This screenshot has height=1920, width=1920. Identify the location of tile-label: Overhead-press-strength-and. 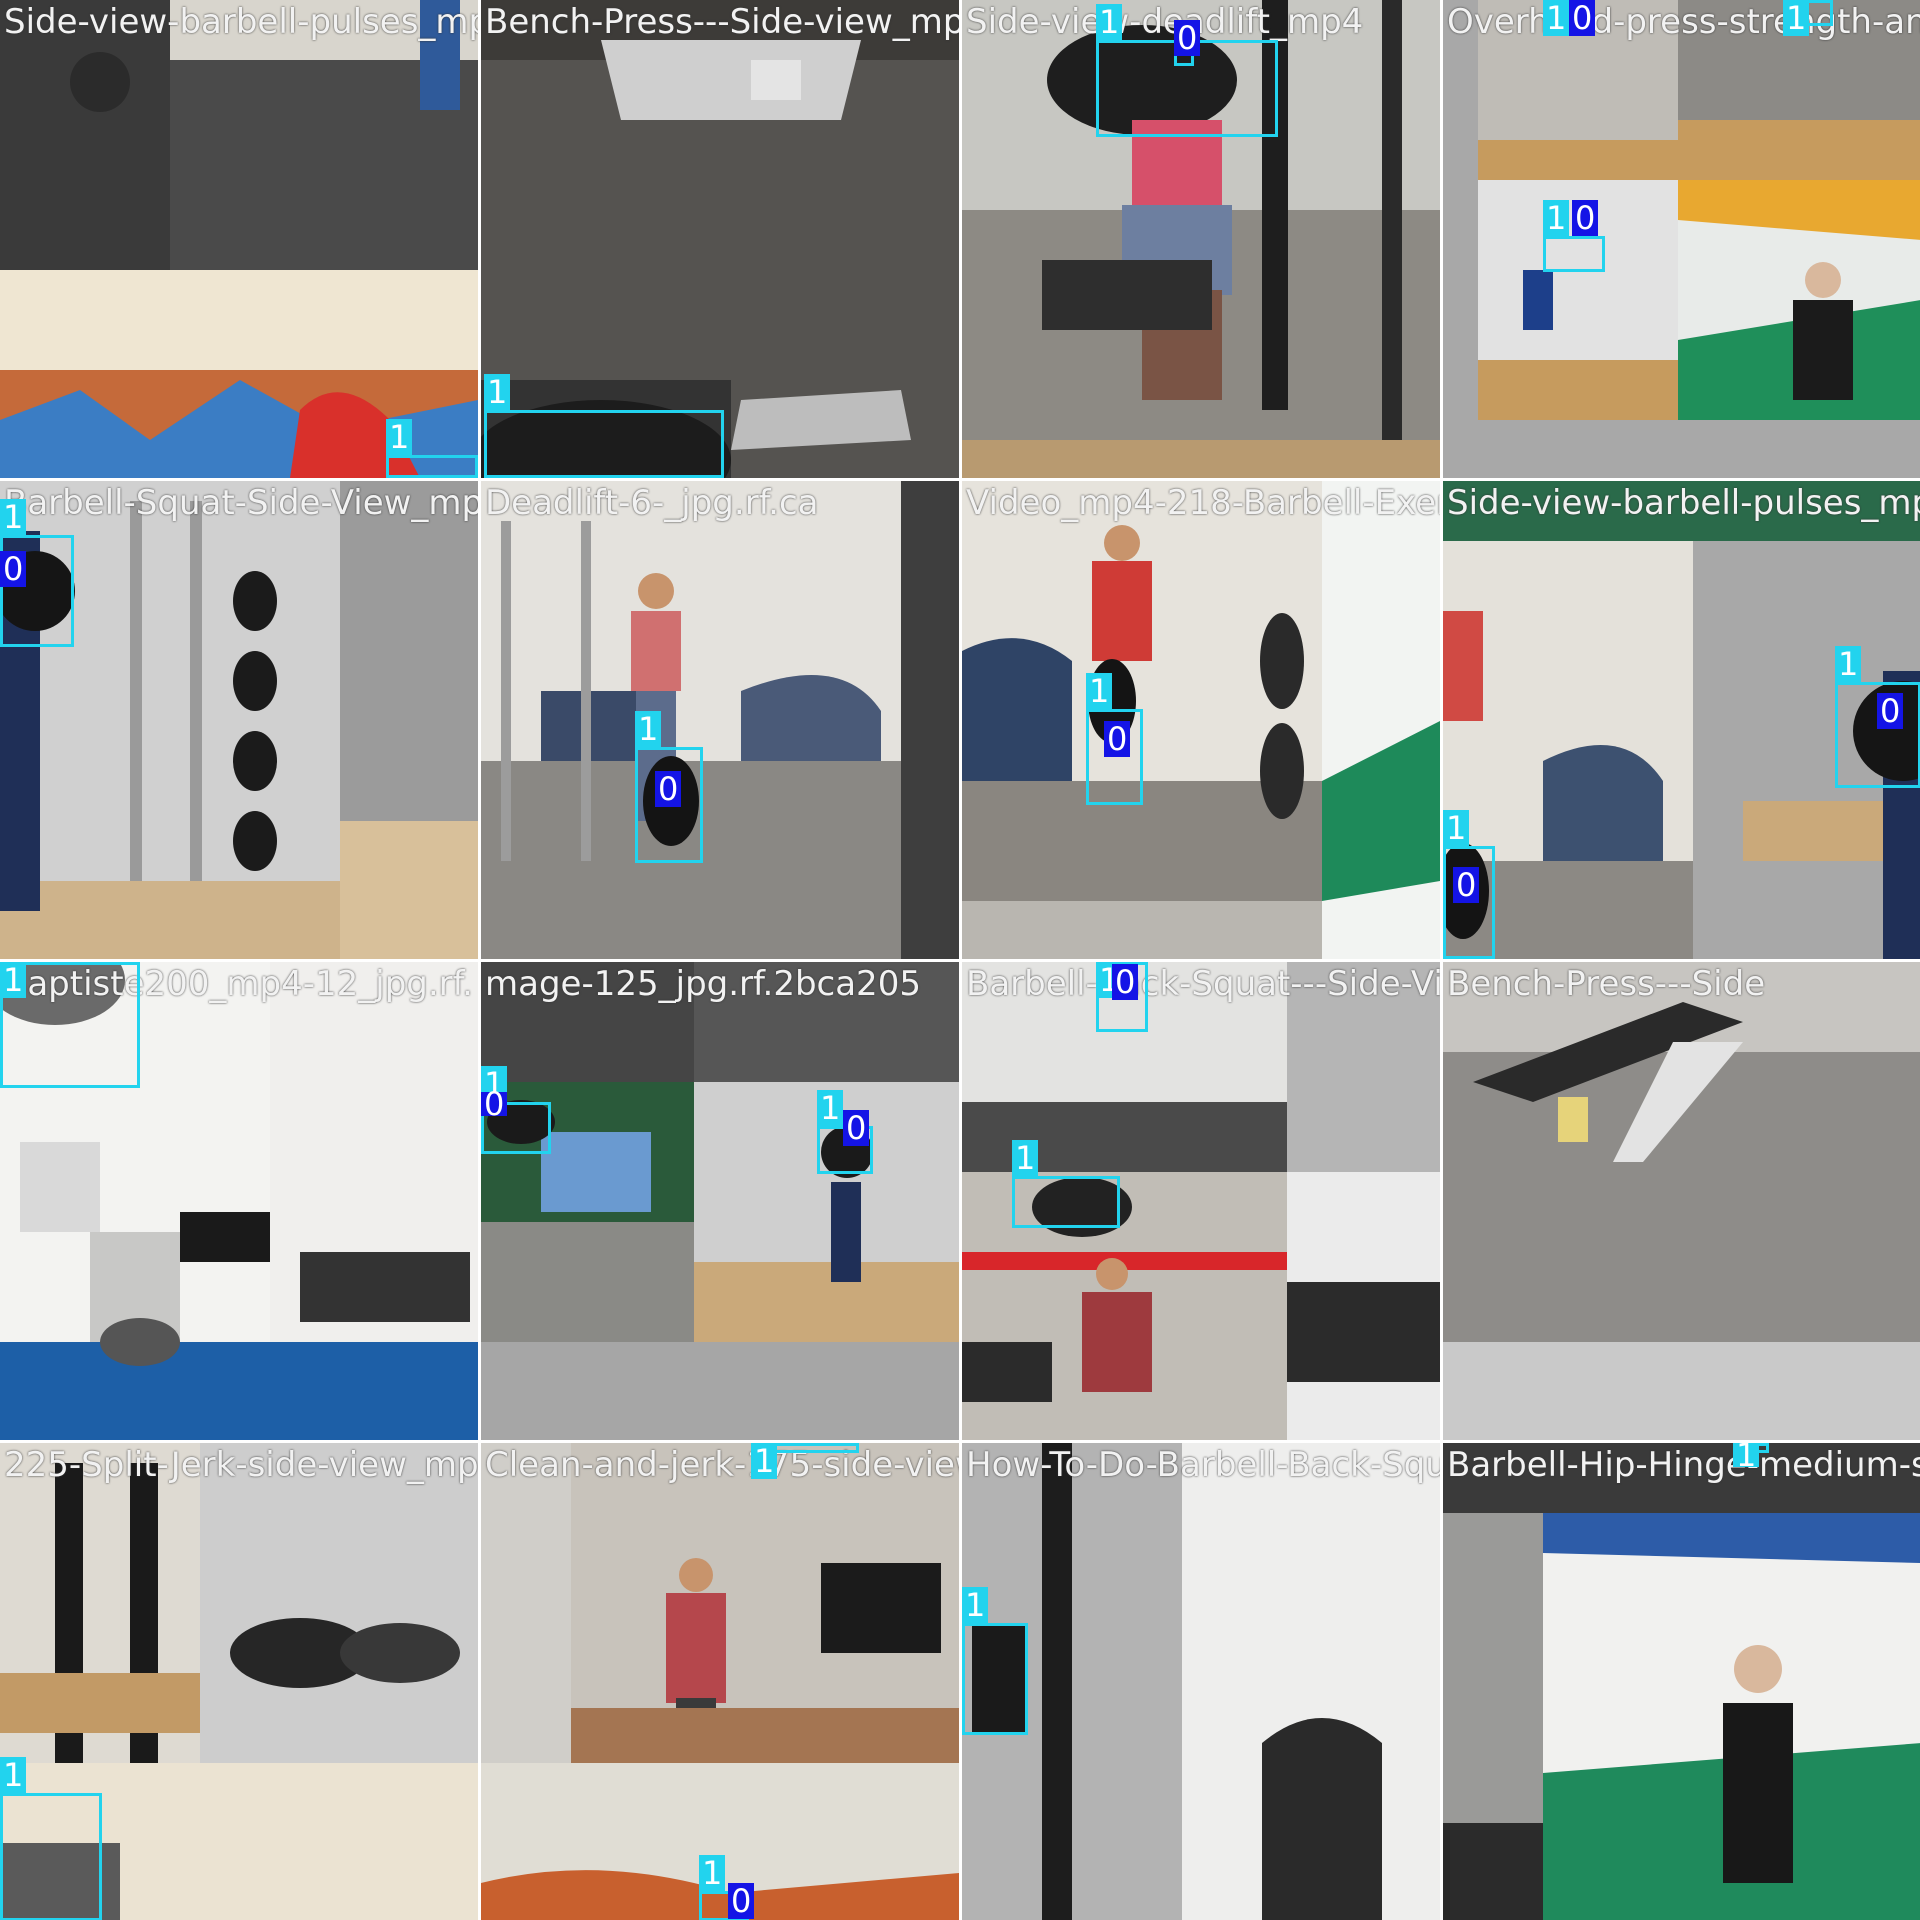
(1683, 22).